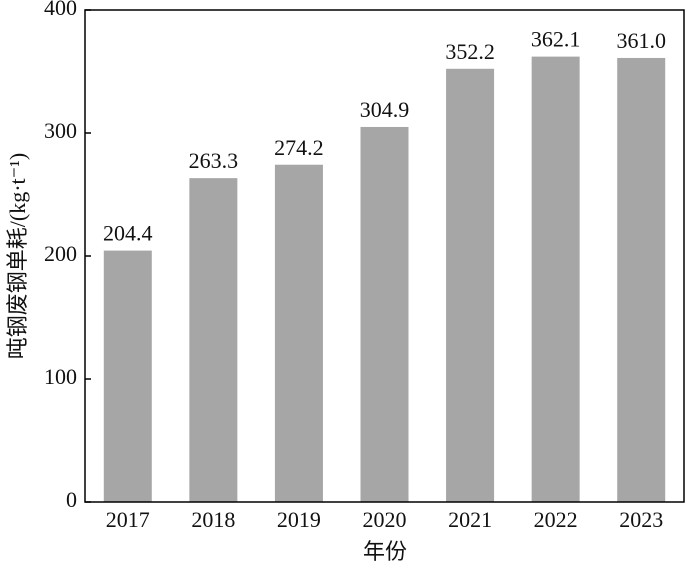  What do you see at coordinates (385, 551) in the screenshot?
I see `x-axis-title: 年份` at bounding box center [385, 551].